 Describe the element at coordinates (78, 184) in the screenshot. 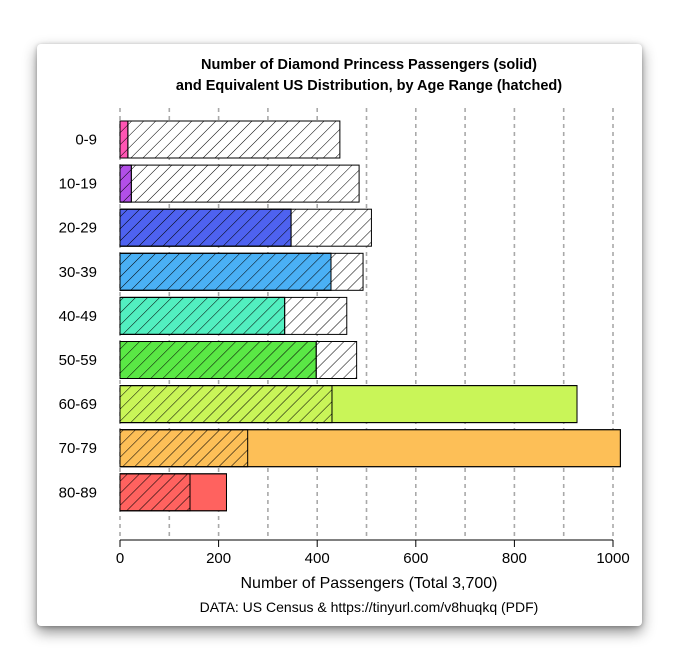

I see `category-label-10-19: 10-19` at that location.